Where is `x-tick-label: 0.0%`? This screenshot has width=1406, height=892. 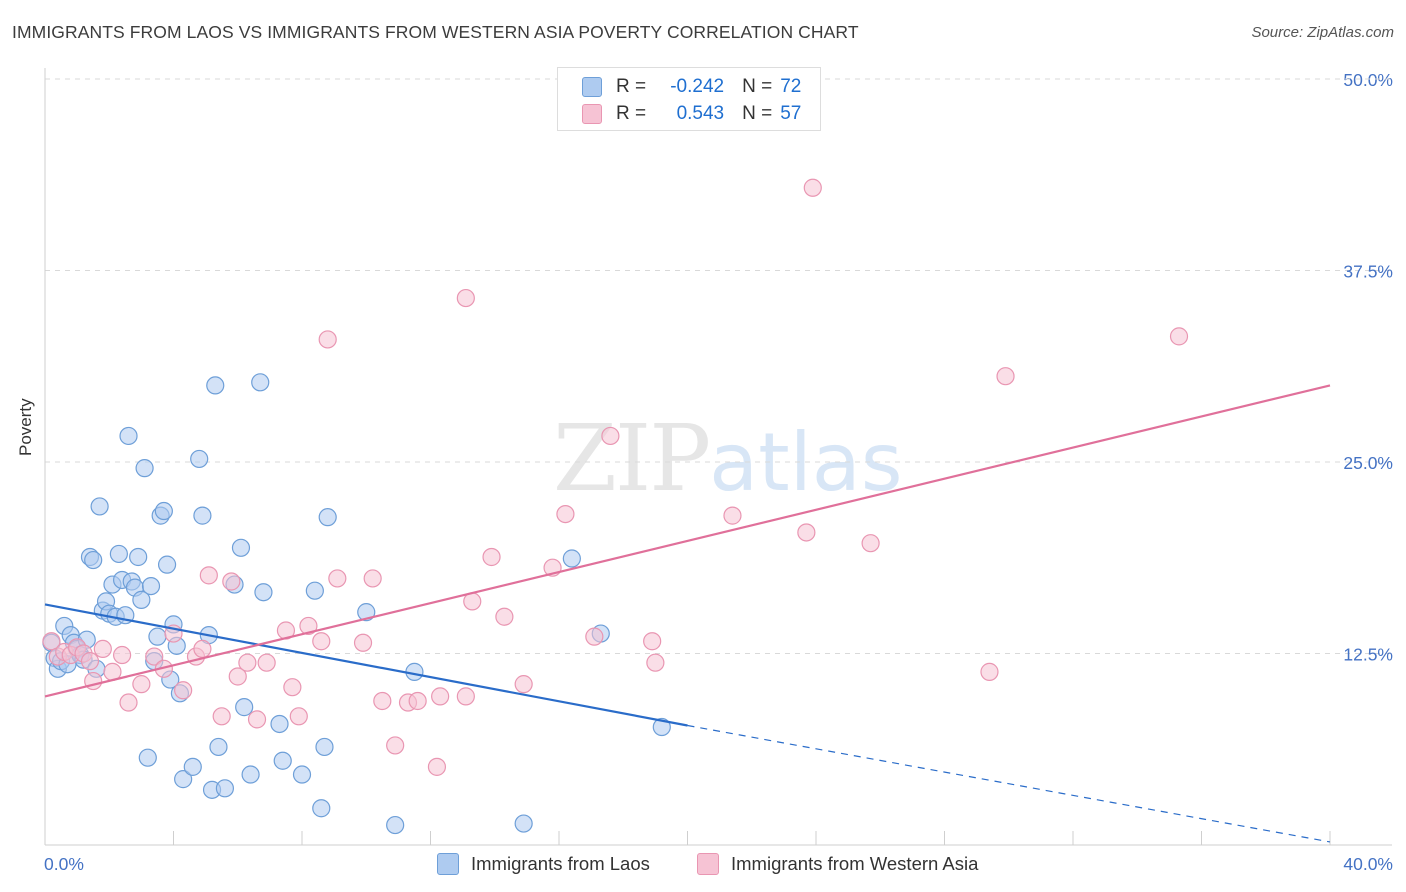
x-tick-label: 0.0% is located at coordinates (64, 864).